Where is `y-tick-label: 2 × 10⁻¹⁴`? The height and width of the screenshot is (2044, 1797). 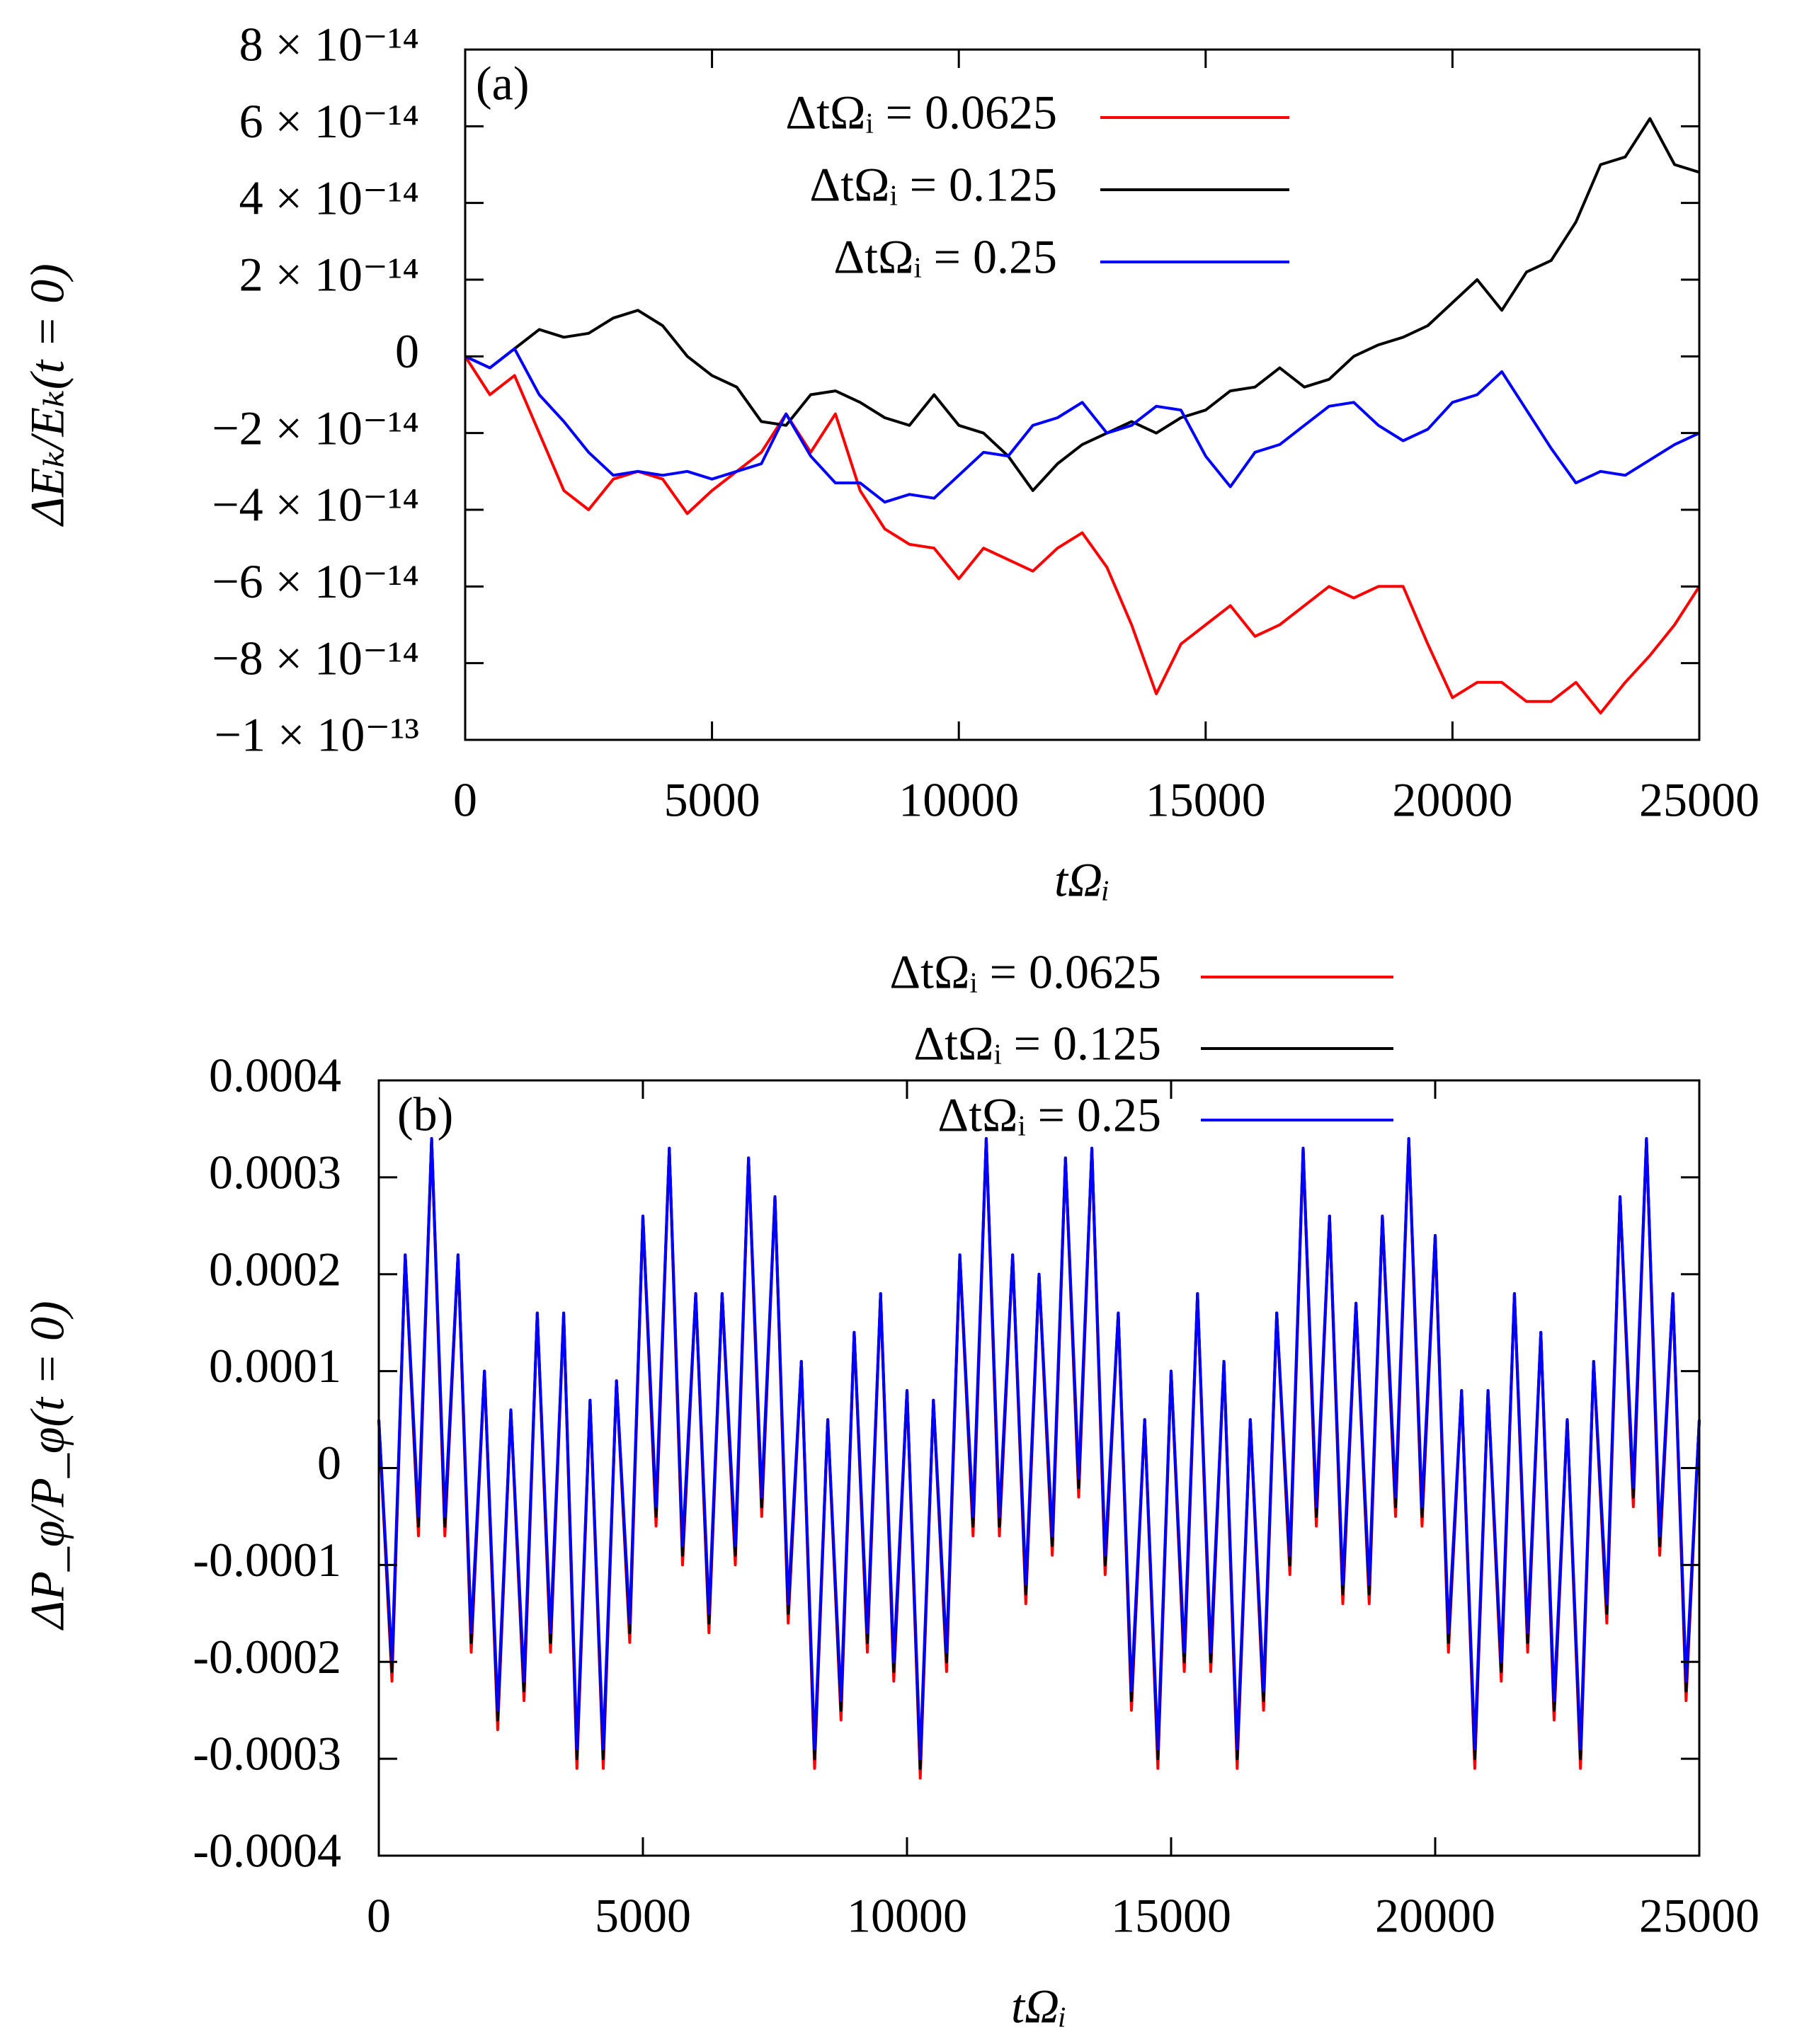
y-tick-label: 2 × 10⁻¹⁴ is located at coordinates (329, 275).